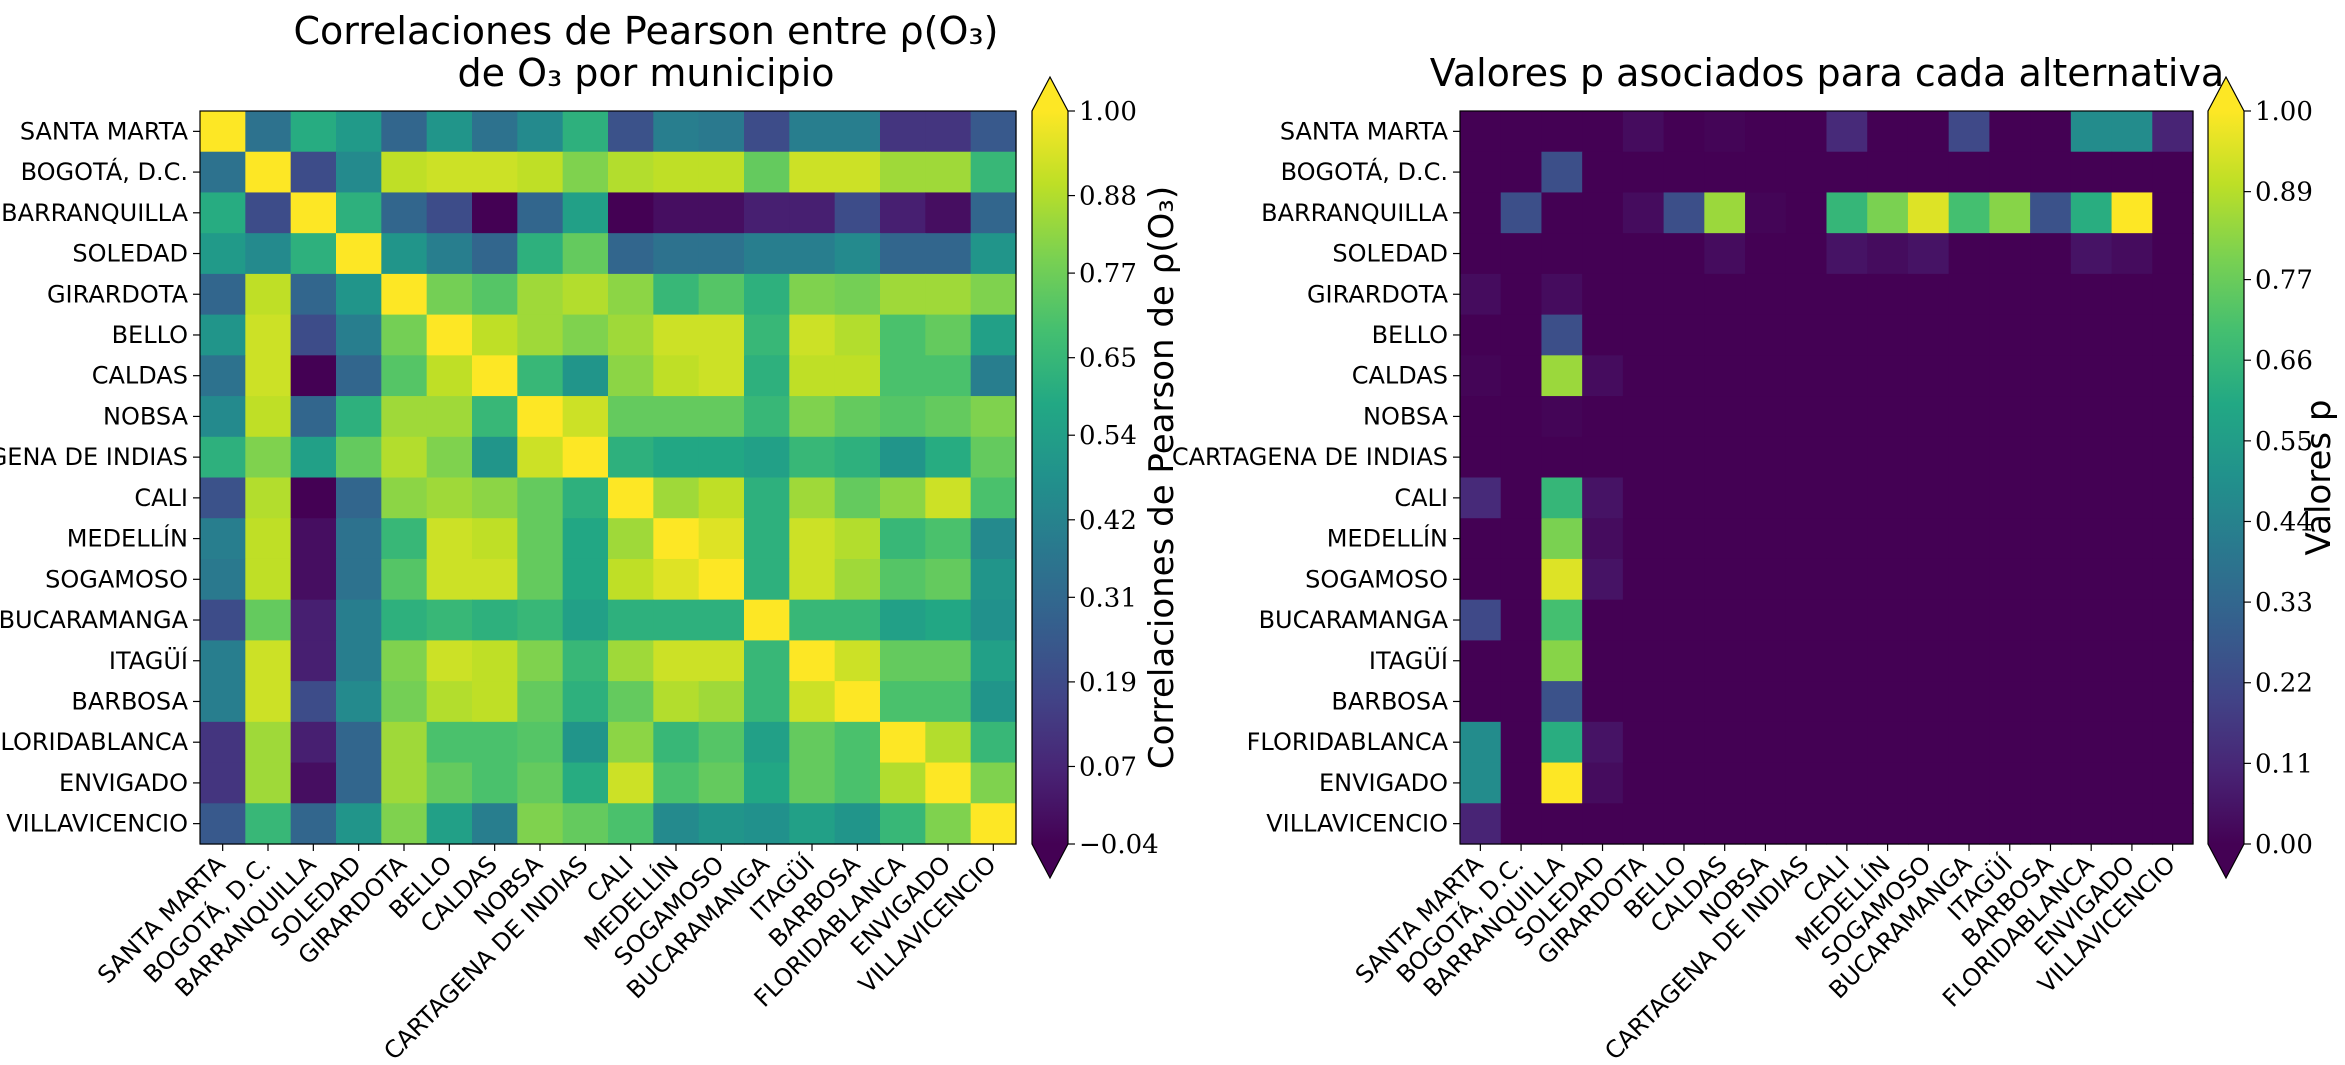 This screenshot has width=2345, height=1065. What do you see at coordinates (97, 824) in the screenshot?
I see `y-tick-label-villavicencio: VILLAVICENCIO` at bounding box center [97, 824].